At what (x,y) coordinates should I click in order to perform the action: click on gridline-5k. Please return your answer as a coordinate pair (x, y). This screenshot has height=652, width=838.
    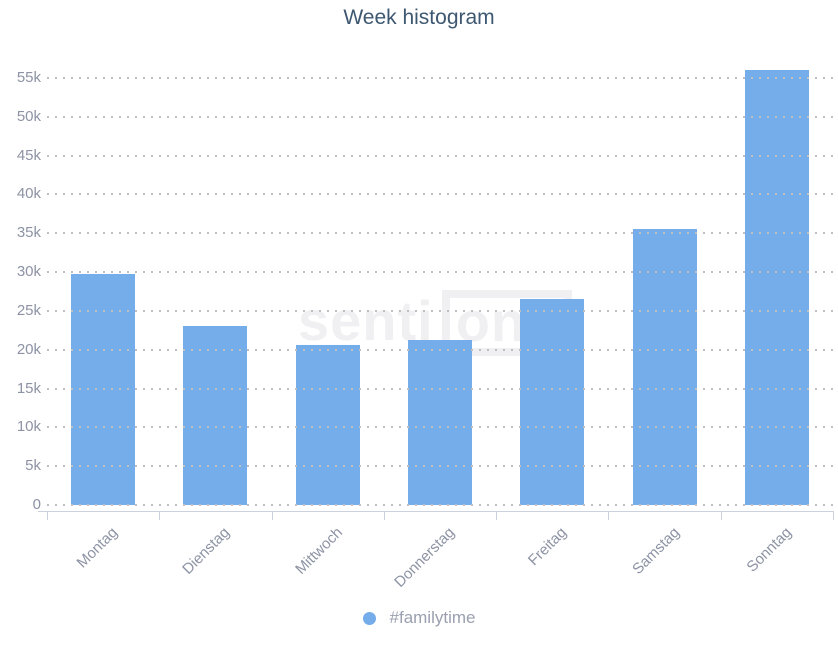
    Looking at the image, I should click on (440, 466).